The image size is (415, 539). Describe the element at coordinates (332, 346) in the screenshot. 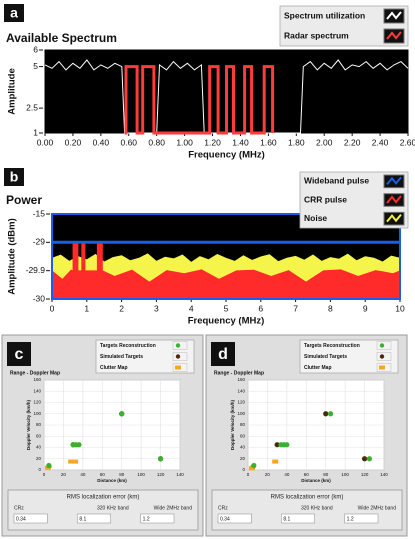

I see `legend-label: Targets Reconstruction` at that location.